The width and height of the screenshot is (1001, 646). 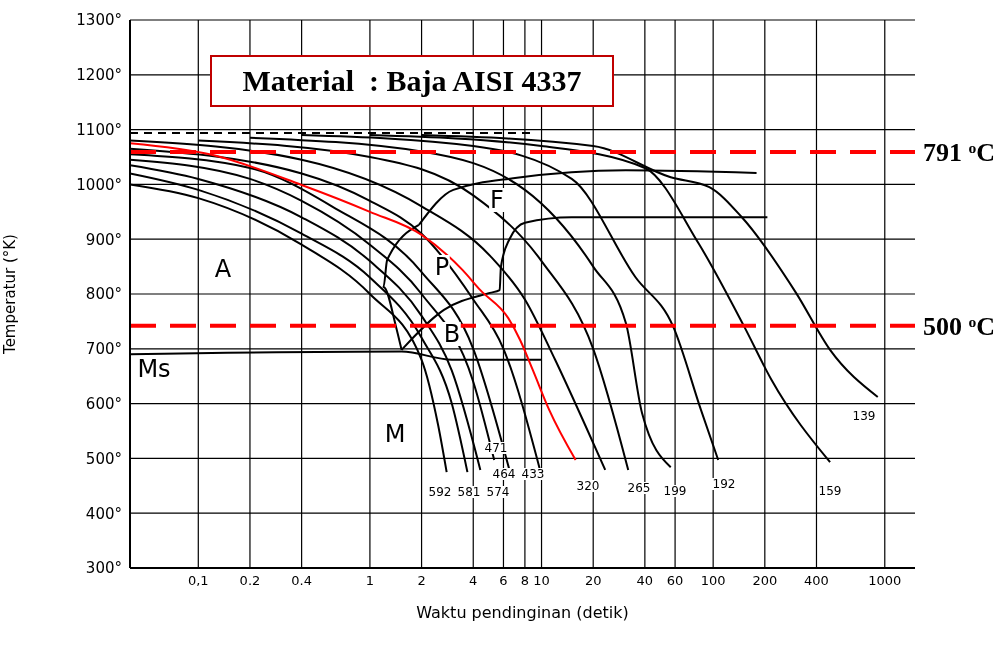 I want to click on y-tick-label: 1000°, so click(x=99, y=184).